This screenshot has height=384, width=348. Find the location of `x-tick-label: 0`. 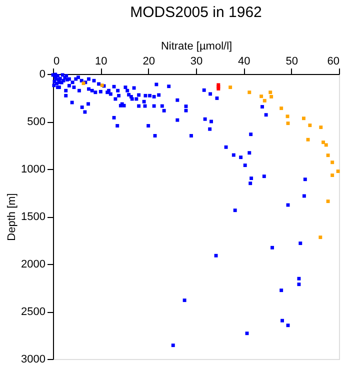

x-tick-label: 0 is located at coordinates (57, 62).